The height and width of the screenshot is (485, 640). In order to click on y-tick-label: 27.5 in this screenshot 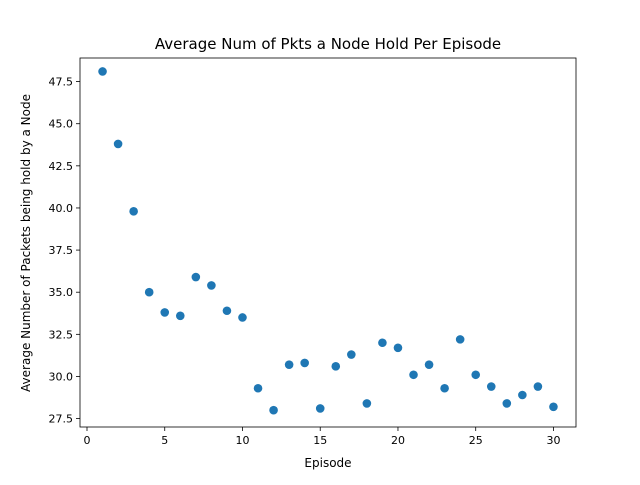, I will do `click(61, 419)`.